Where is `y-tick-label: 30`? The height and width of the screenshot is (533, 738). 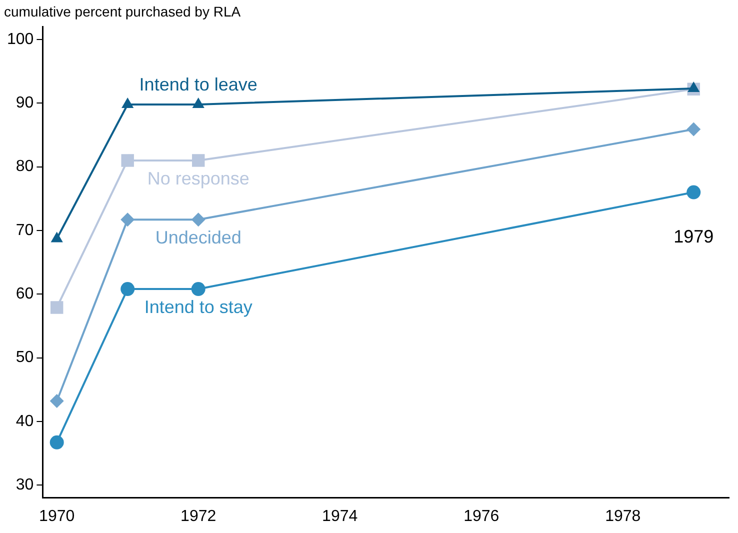 y-tick-label: 30 is located at coordinates (25, 485).